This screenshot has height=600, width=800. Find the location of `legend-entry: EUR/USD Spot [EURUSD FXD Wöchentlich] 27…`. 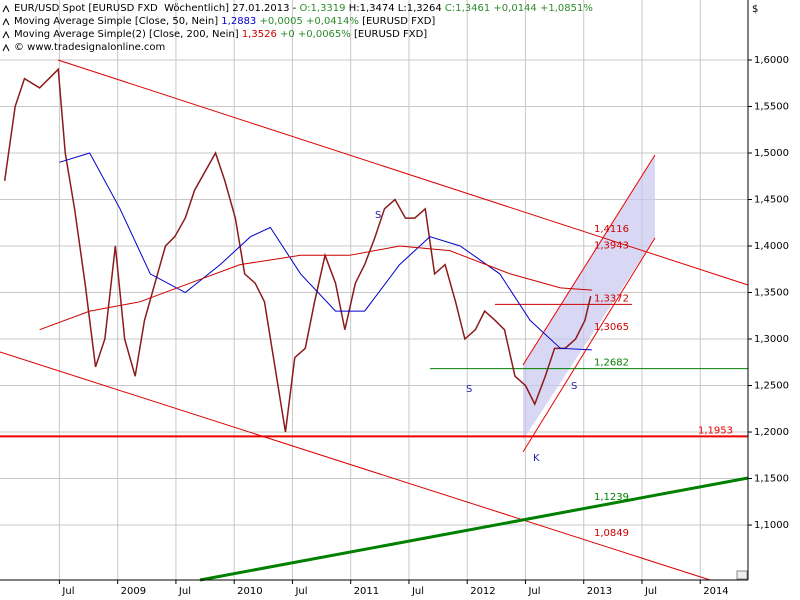

legend-entry: EUR/USD Spot [EURUSD FXD Wöchentlich] 27… is located at coordinates (303, 8).